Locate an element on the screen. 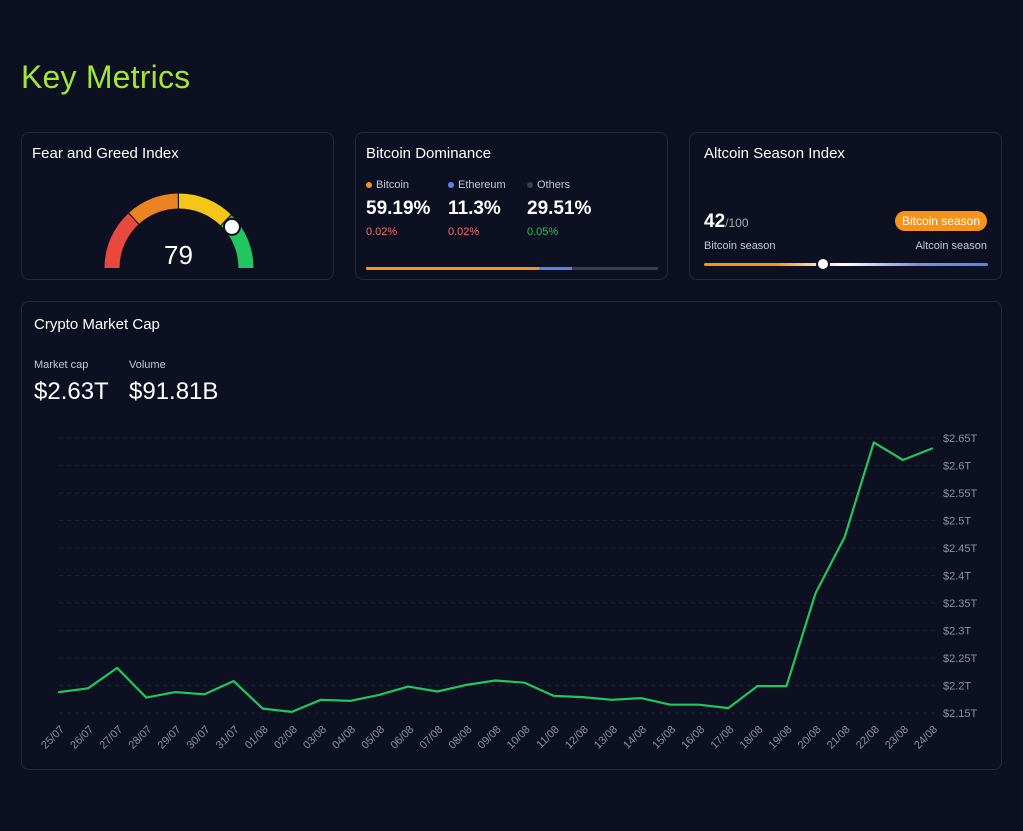 This screenshot has width=1023, height=831. altcoin-score-value: 42 is located at coordinates (715, 221).